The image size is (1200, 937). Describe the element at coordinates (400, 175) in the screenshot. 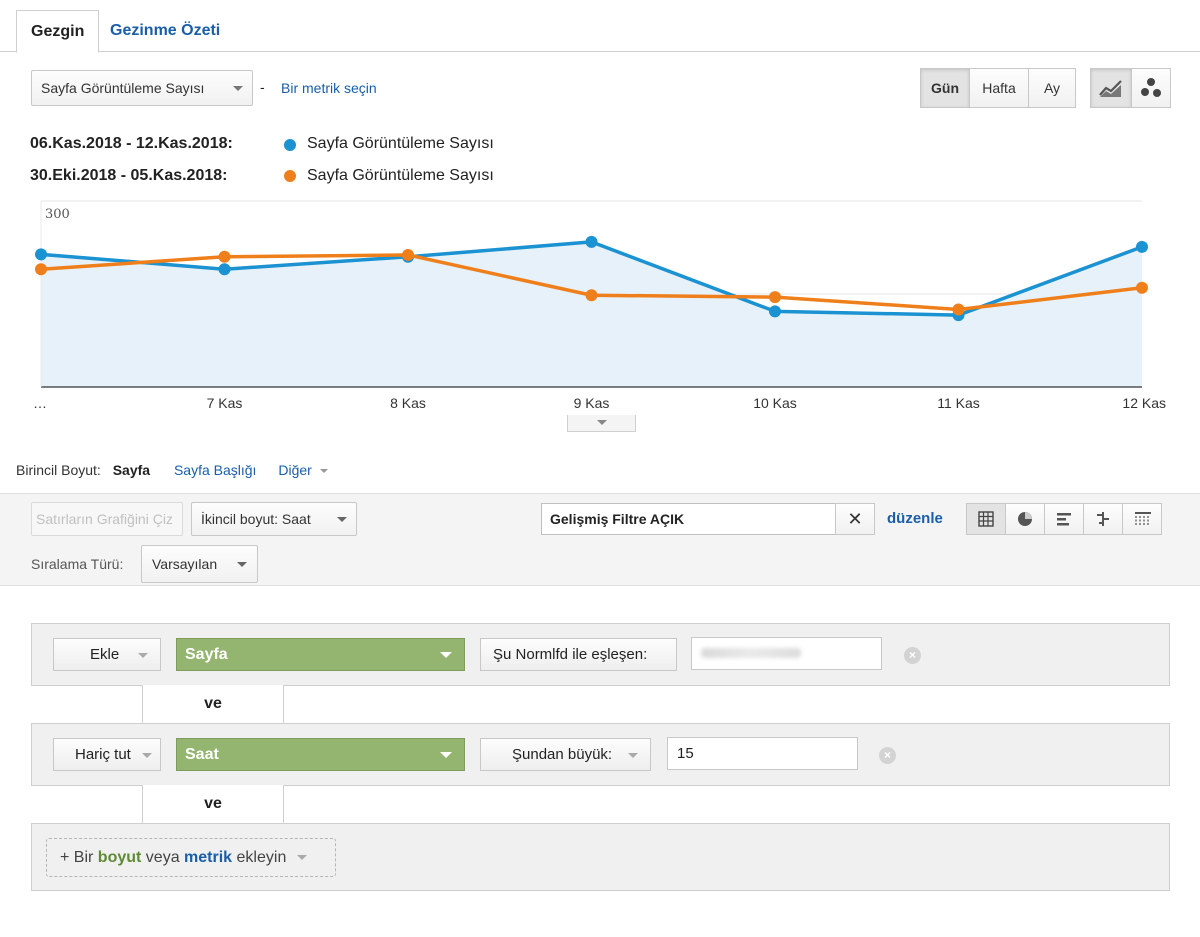

I see `legend-metric-previous: Sayfa Görüntüleme Sayısı` at that location.